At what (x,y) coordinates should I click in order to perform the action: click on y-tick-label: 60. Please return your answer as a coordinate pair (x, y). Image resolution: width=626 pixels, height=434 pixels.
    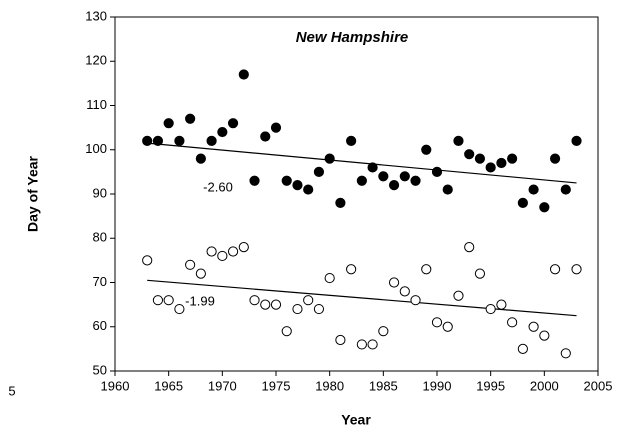
    Looking at the image, I should click on (100, 325).